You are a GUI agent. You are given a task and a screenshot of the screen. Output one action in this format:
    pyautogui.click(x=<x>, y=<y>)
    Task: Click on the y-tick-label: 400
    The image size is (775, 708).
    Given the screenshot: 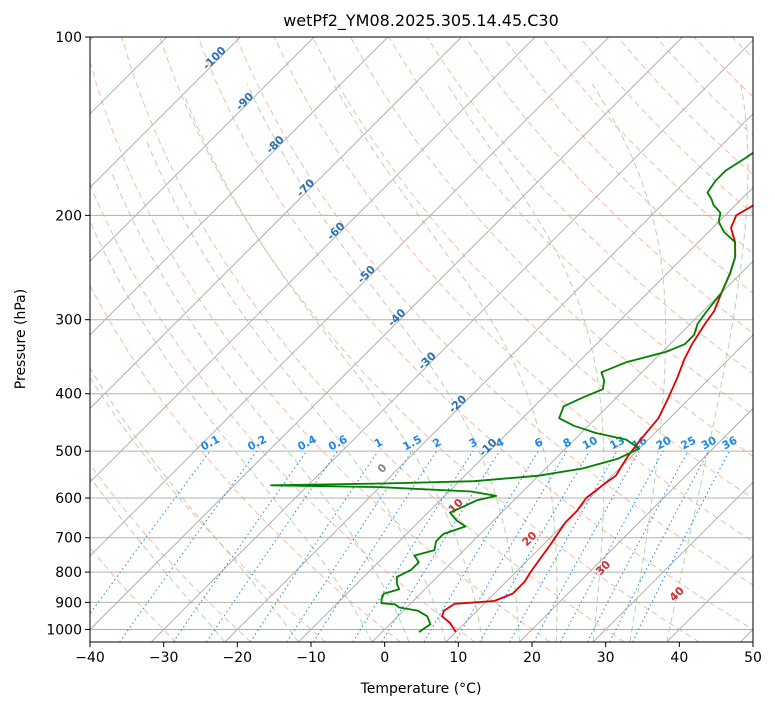 What is the action you would take?
    pyautogui.click(x=68, y=395)
    